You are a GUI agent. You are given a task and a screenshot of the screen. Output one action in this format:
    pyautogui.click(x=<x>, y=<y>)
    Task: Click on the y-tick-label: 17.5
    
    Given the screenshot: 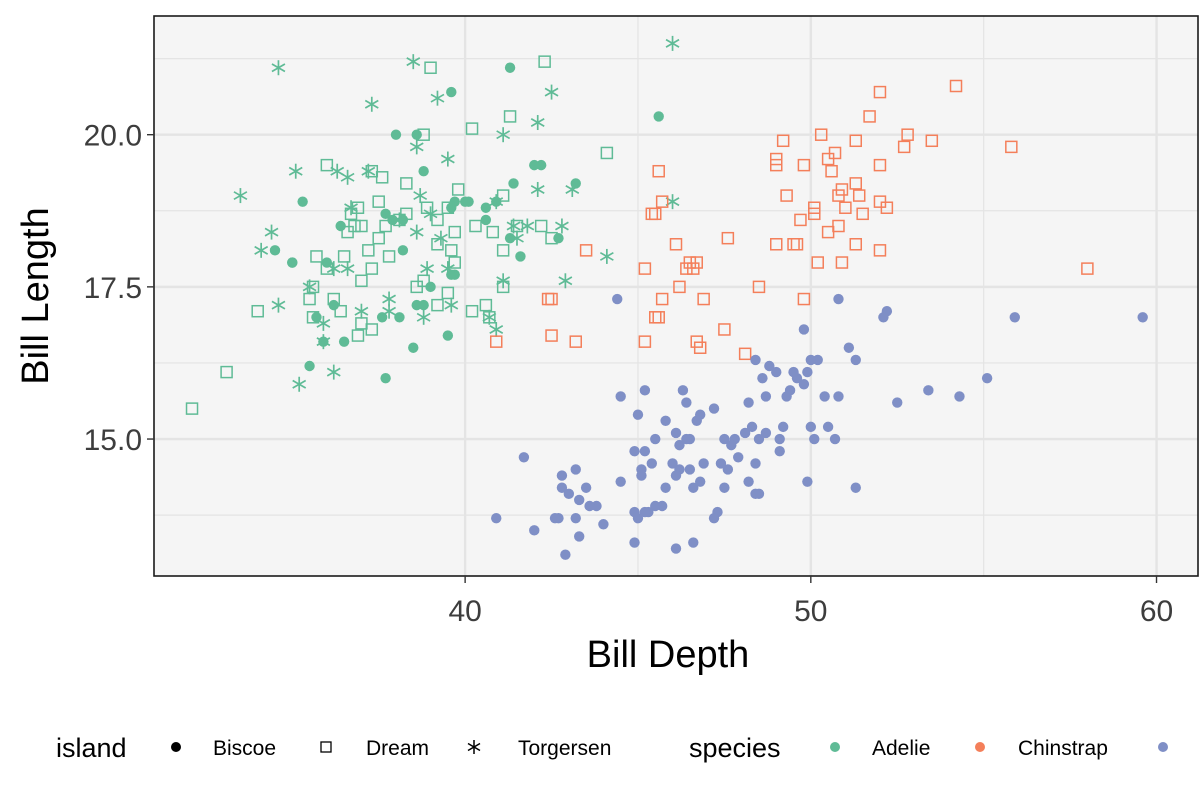 What is the action you would take?
    pyautogui.click(x=113, y=288)
    